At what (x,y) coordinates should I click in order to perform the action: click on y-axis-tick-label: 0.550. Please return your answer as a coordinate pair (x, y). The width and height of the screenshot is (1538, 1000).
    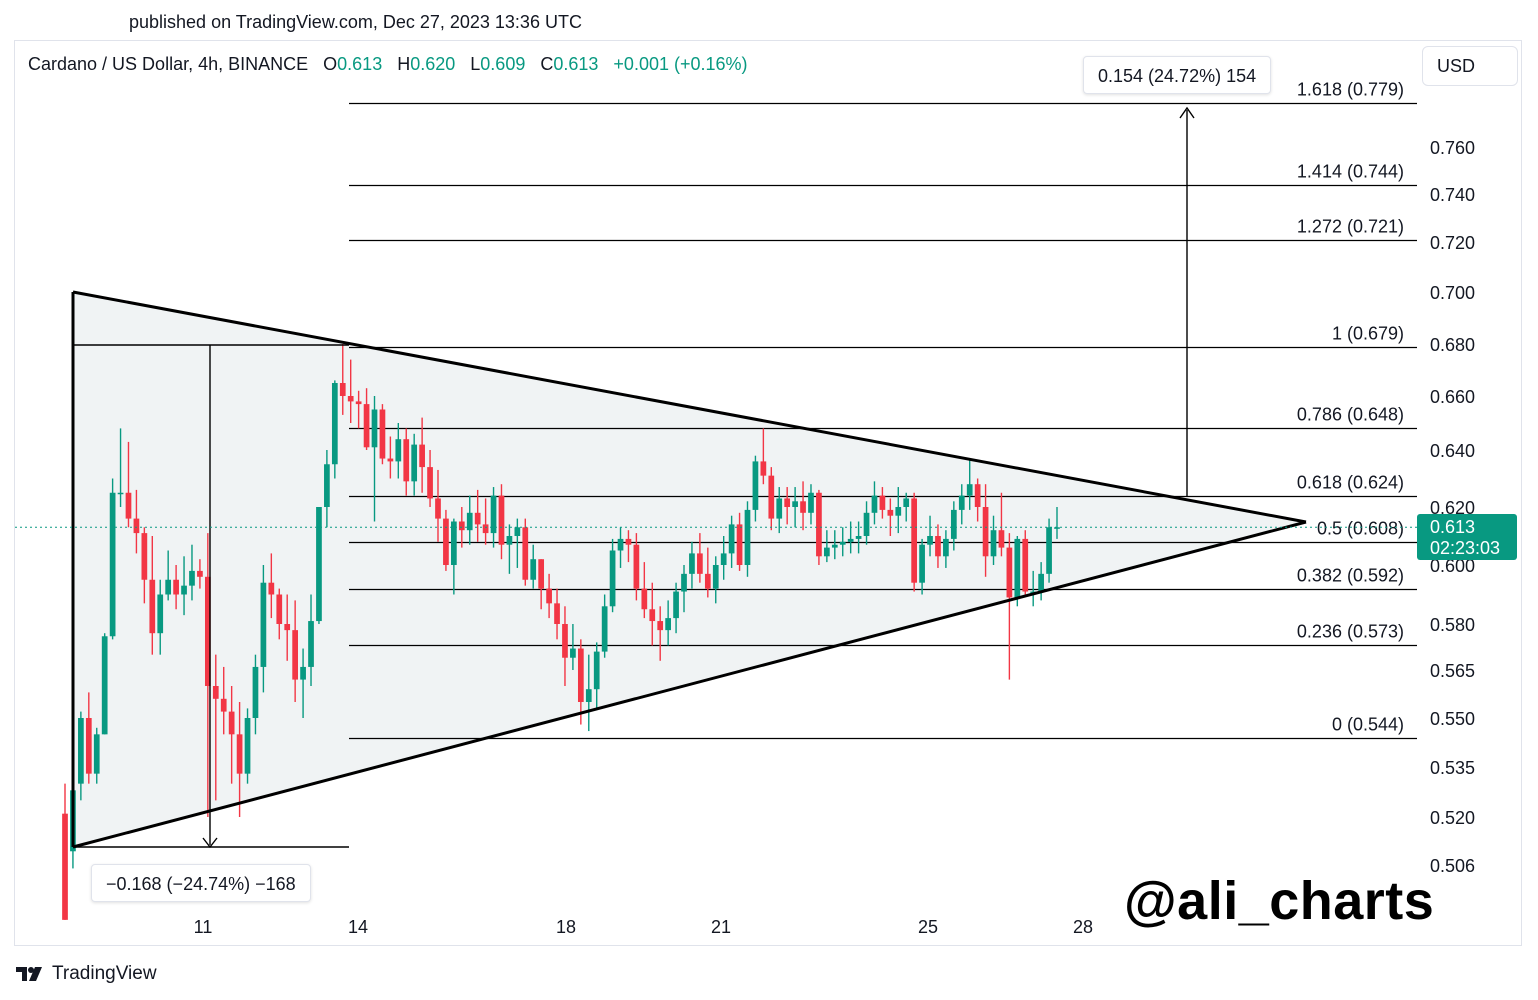
    Looking at the image, I should click on (1452, 719).